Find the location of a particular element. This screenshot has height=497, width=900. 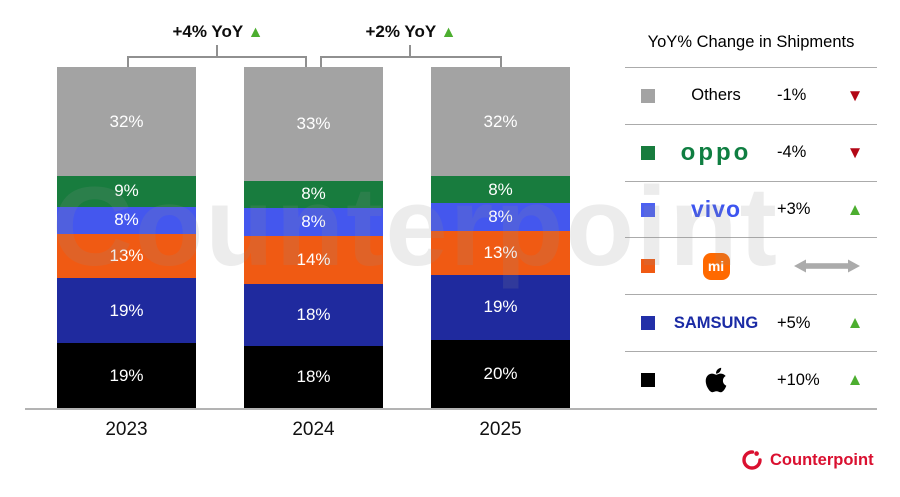

legend-row-xiaomi: mi is located at coordinates (751, 265).